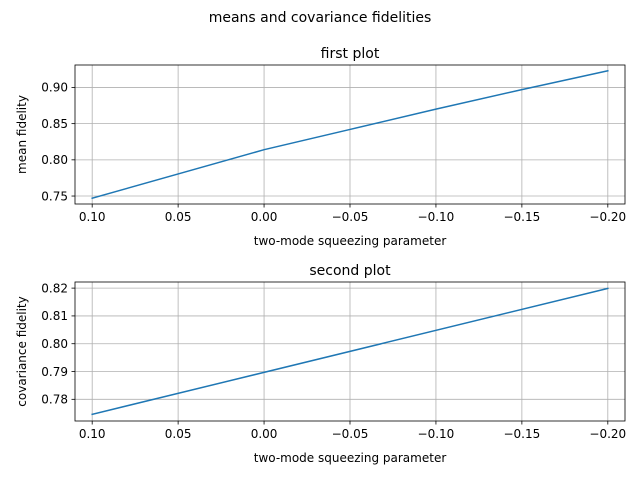  Describe the element at coordinates (54, 124) in the screenshot. I see `y-tick-label: 0.85` at that location.